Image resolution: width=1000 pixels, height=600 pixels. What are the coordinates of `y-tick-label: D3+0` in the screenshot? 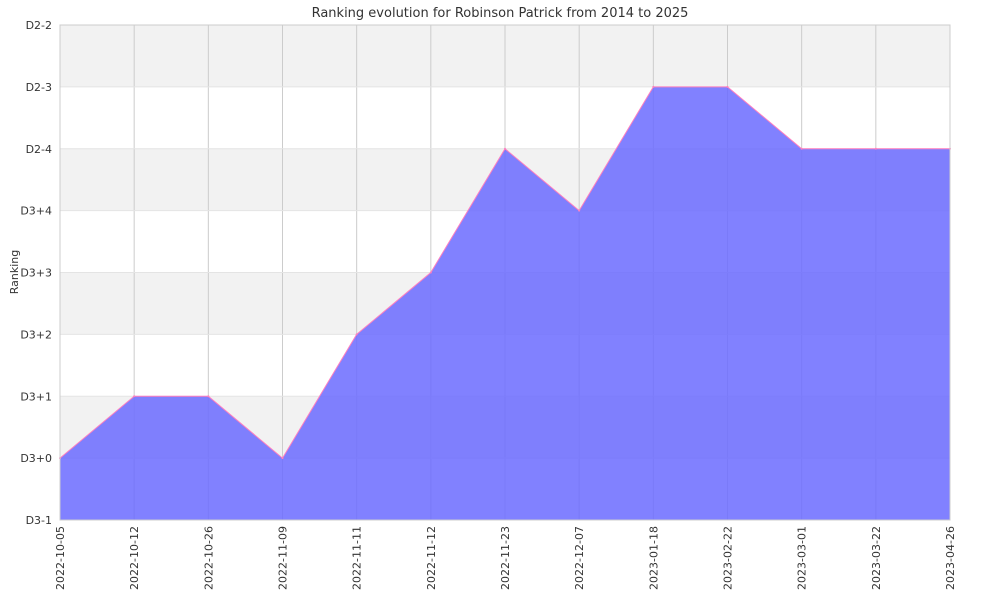 It's located at (36, 458).